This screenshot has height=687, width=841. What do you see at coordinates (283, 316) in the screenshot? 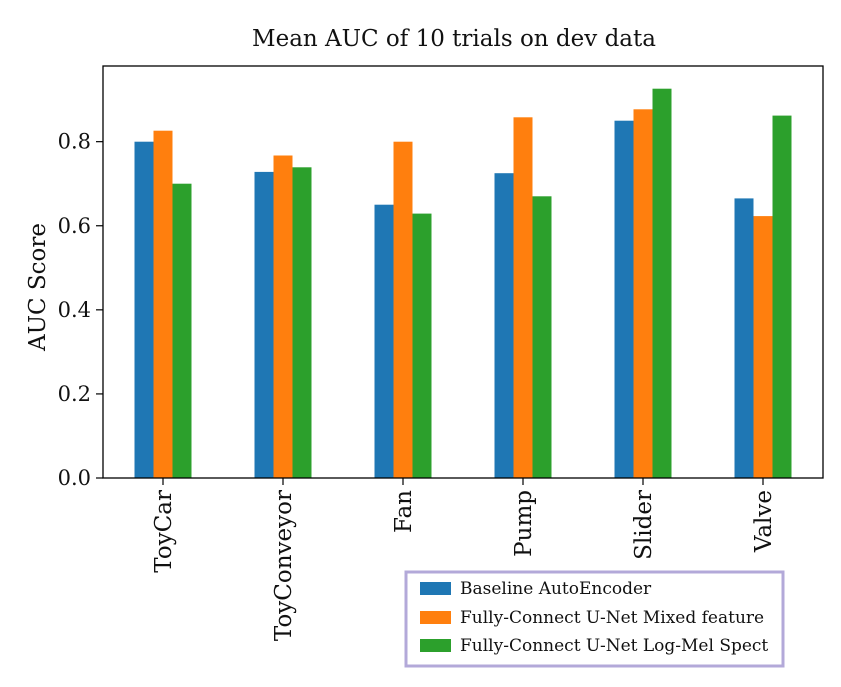
I see `bar-mixed-toyconveyor` at bounding box center [283, 316].